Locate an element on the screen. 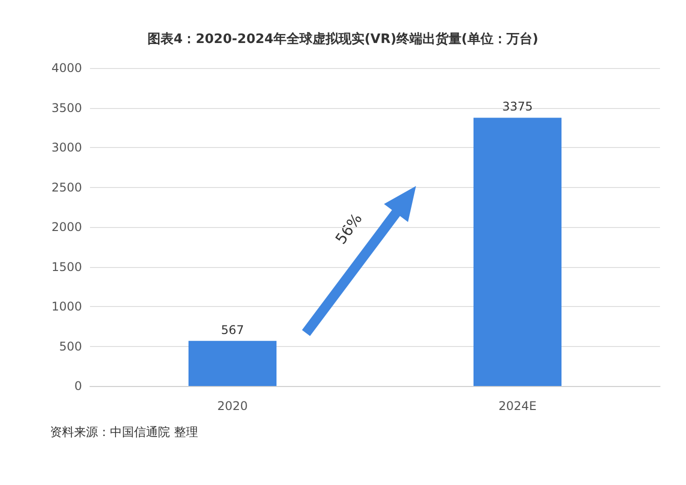 This screenshot has height=485, width=686. y-tick-label: 0 is located at coordinates (78, 386).